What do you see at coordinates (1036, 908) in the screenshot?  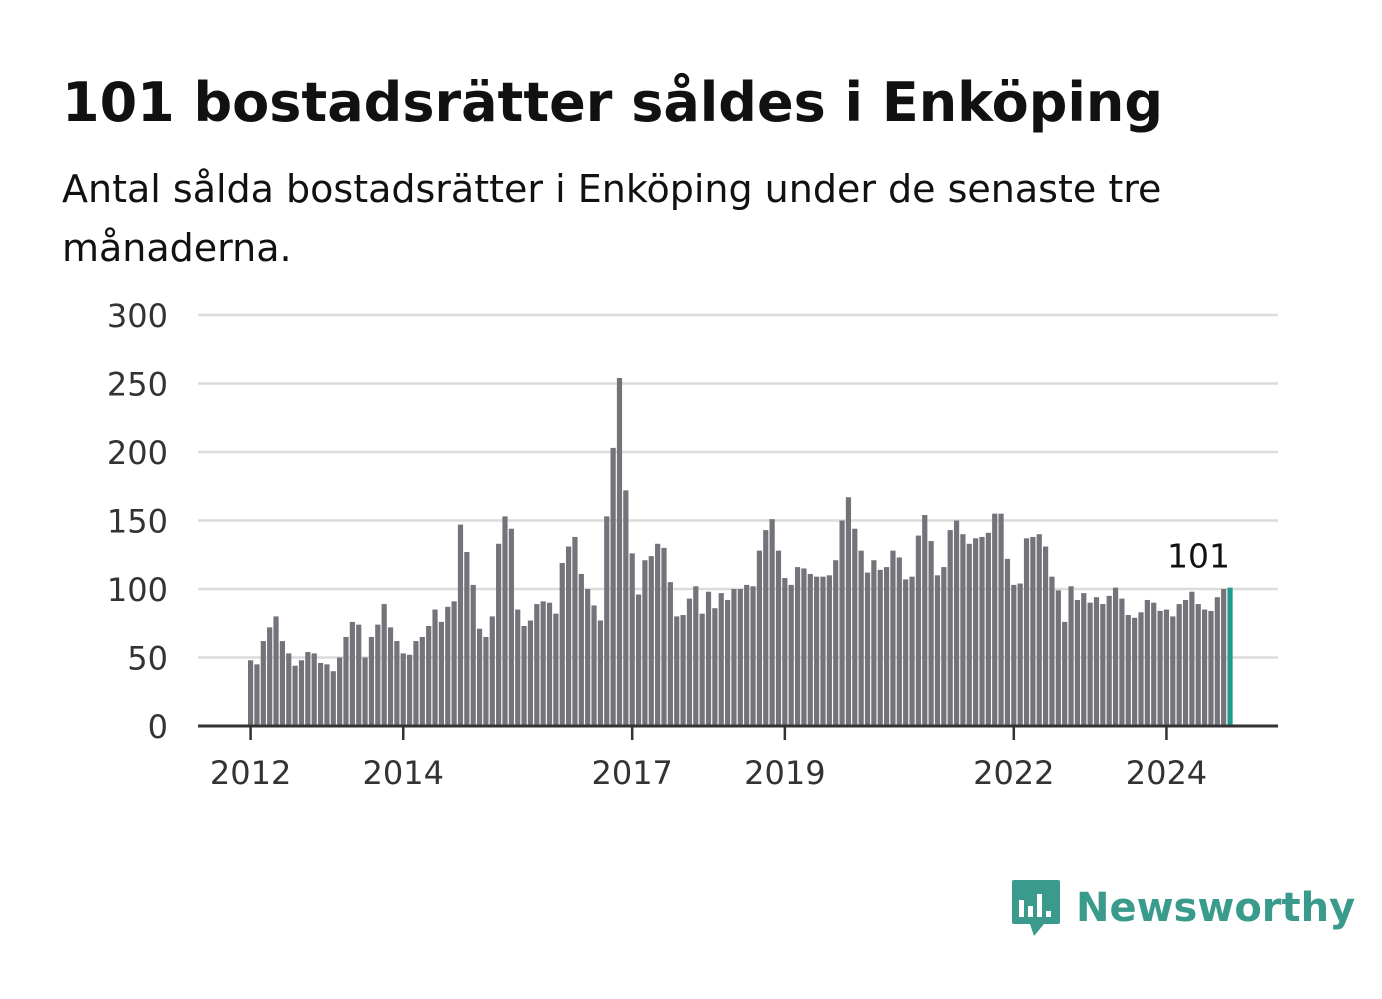 I see `newsworthy-logo-icon` at bounding box center [1036, 908].